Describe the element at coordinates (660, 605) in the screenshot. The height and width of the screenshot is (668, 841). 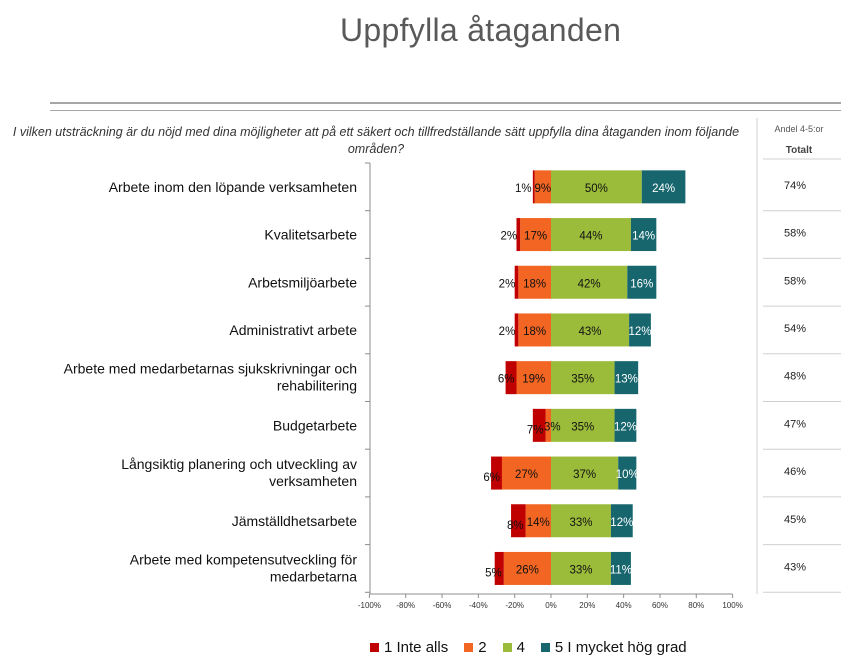
I see `x-tick-label: 60%` at that location.